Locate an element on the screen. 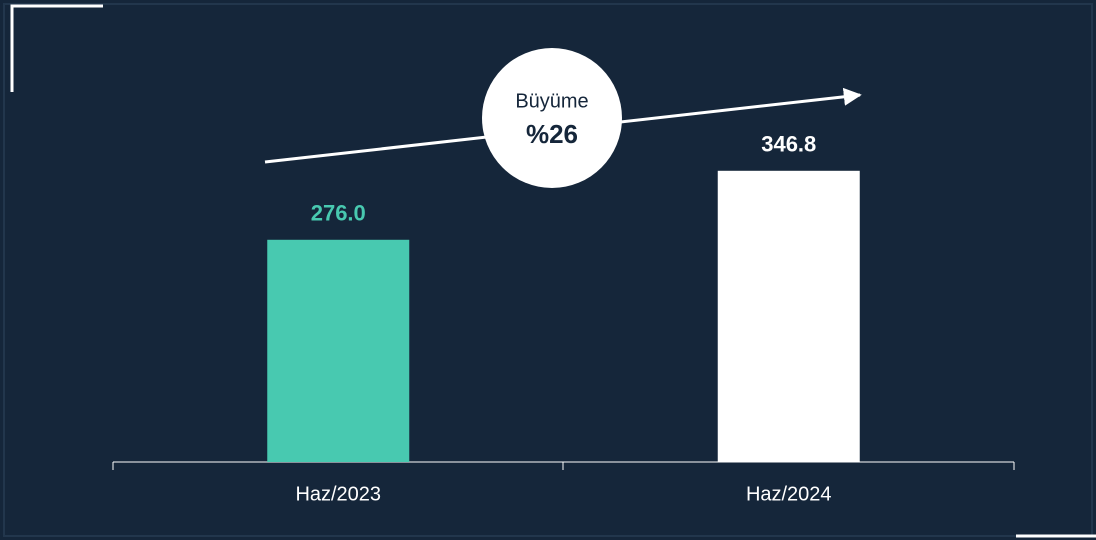  x-tick-label: Haz/2023 is located at coordinates (338, 494).